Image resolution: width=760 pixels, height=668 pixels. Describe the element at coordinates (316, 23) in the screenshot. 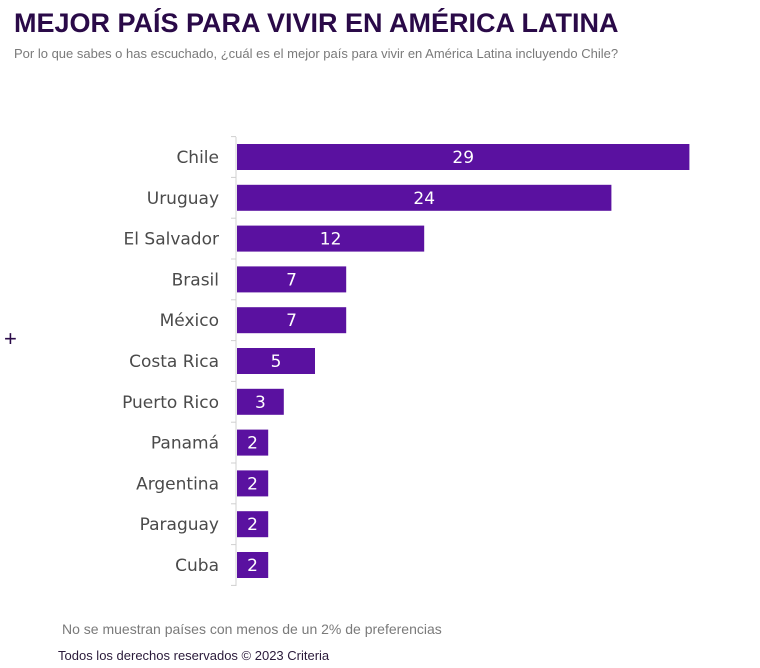

I see `chart-title: MEJOR PAÍS PARA VIVIR EN AMÉRICA LATINA` at that location.